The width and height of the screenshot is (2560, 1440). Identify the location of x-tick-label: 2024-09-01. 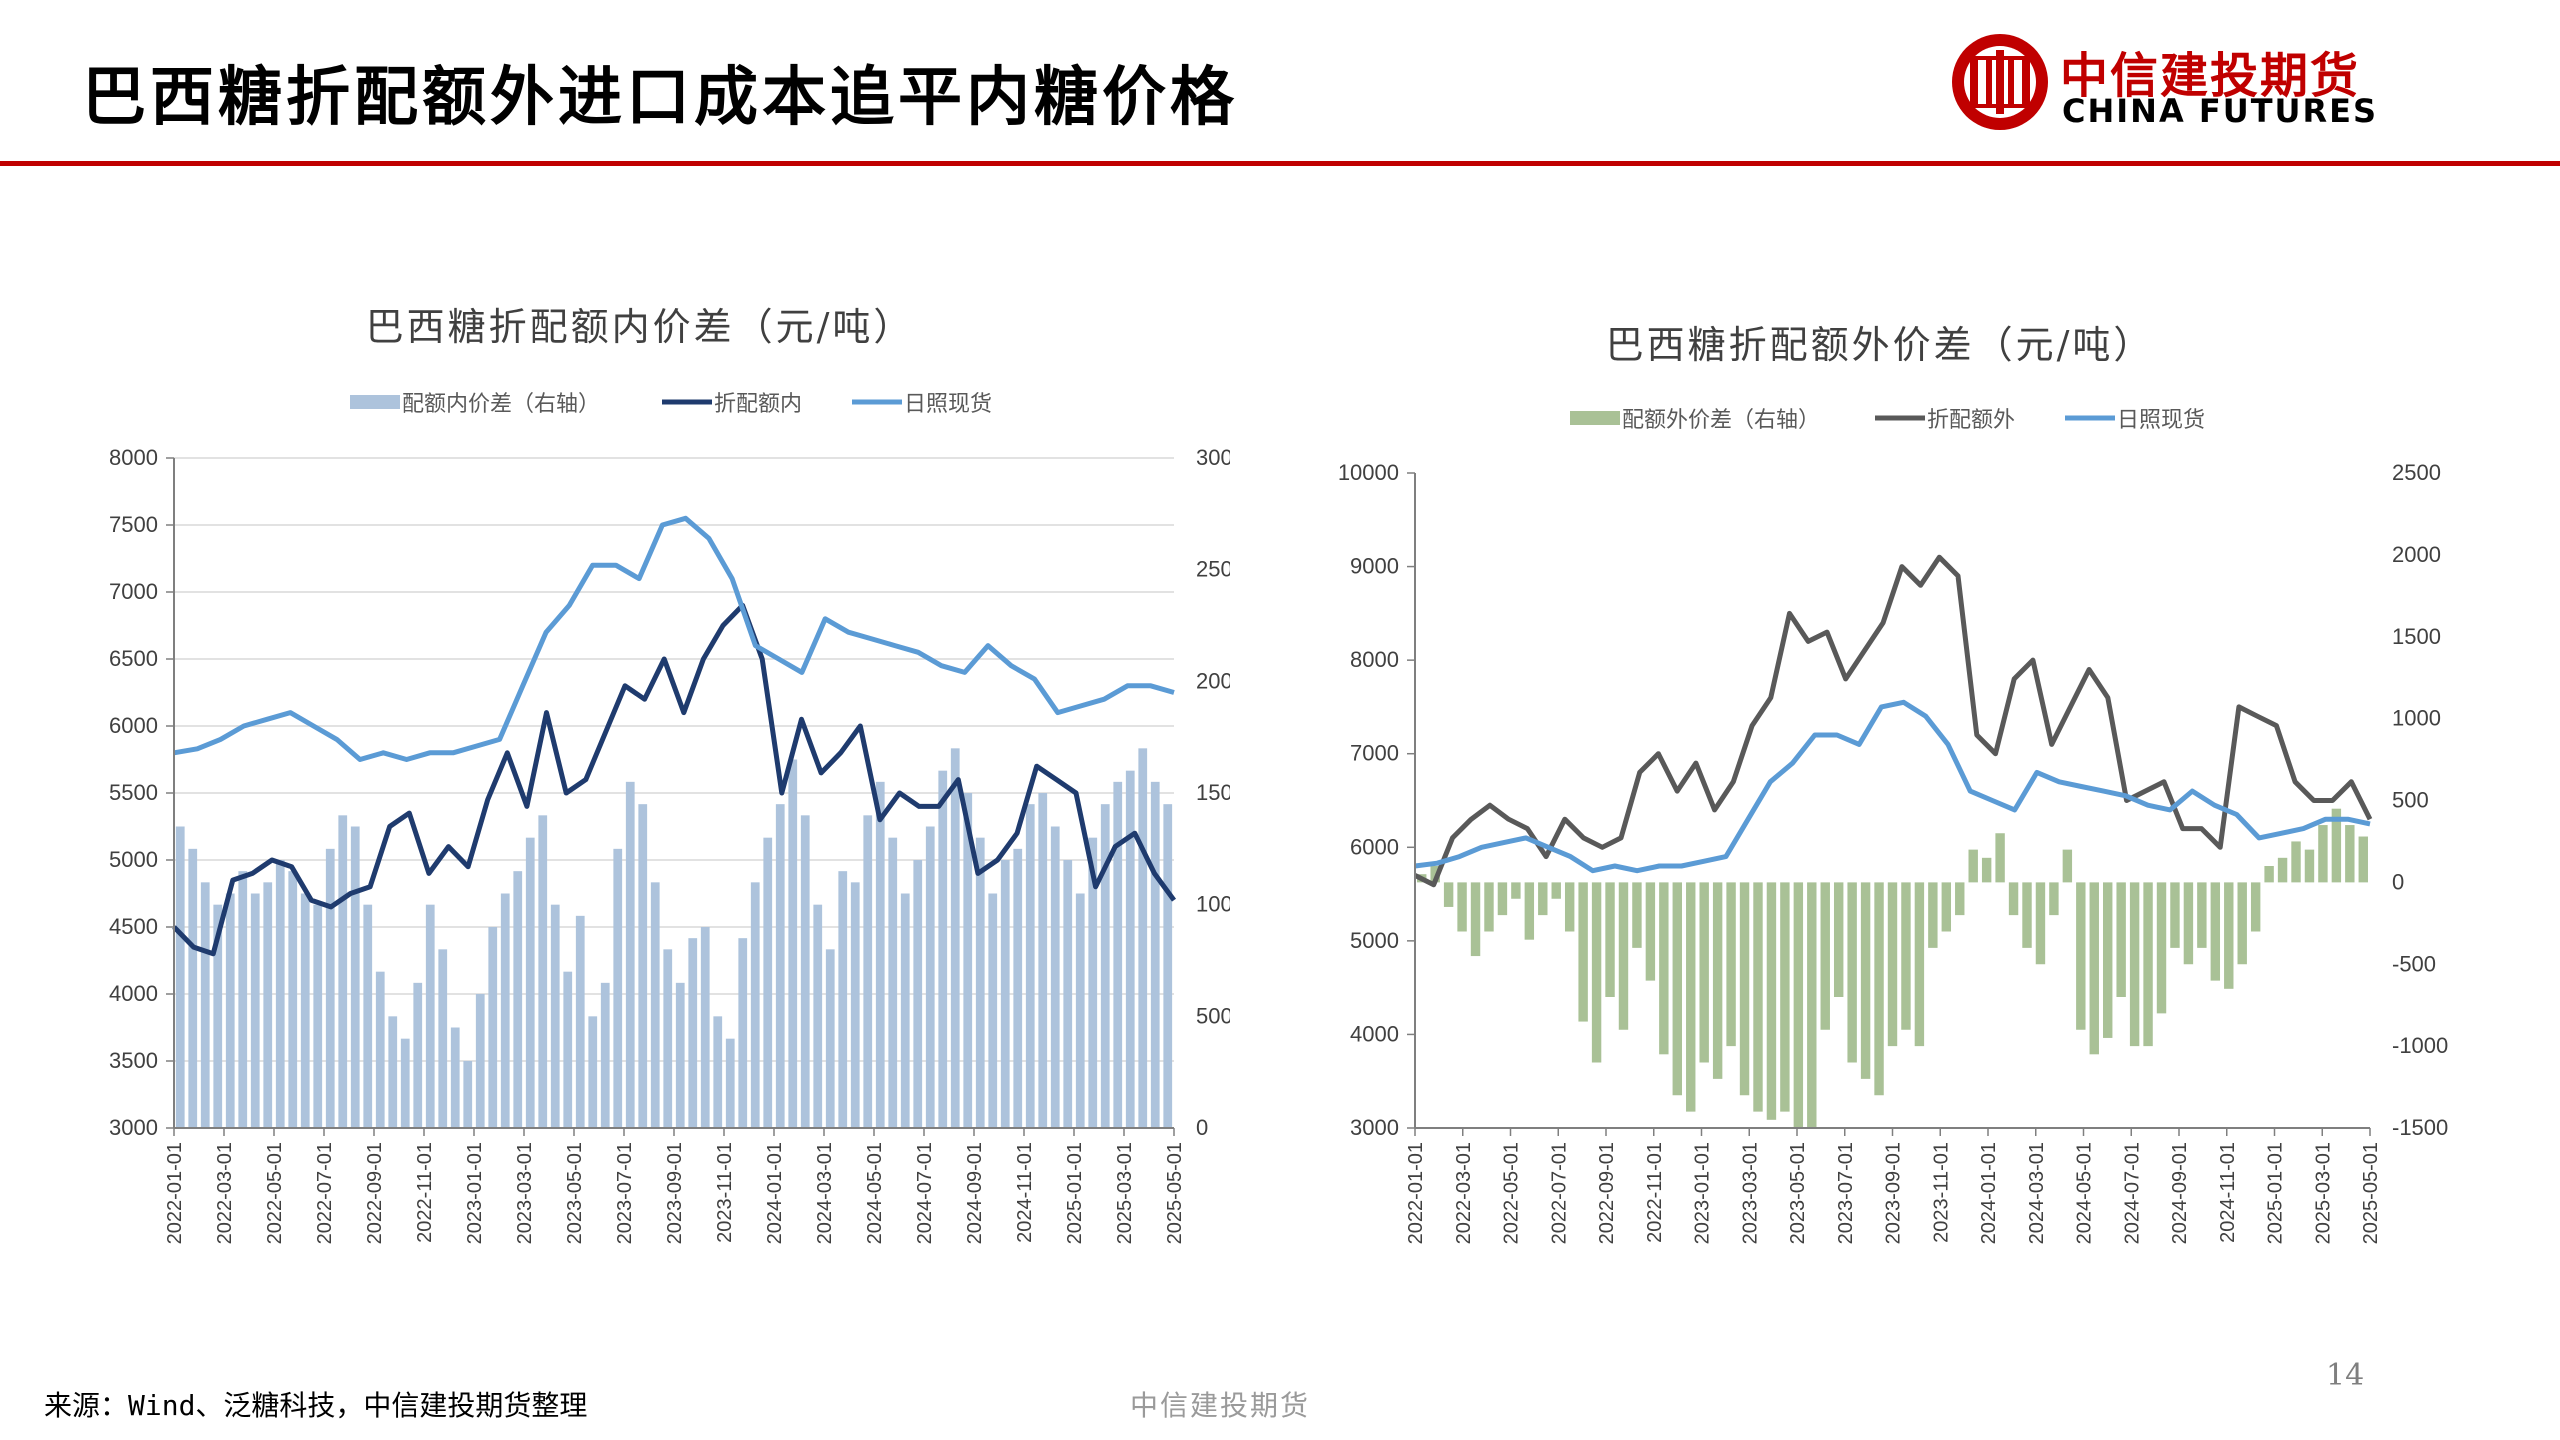
(975, 1193).